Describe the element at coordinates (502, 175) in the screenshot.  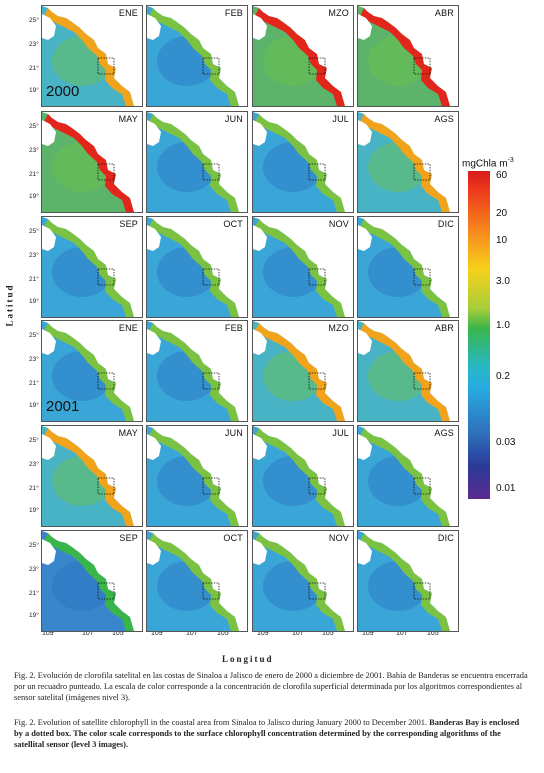
I see `colorbar-tick: 60` at that location.